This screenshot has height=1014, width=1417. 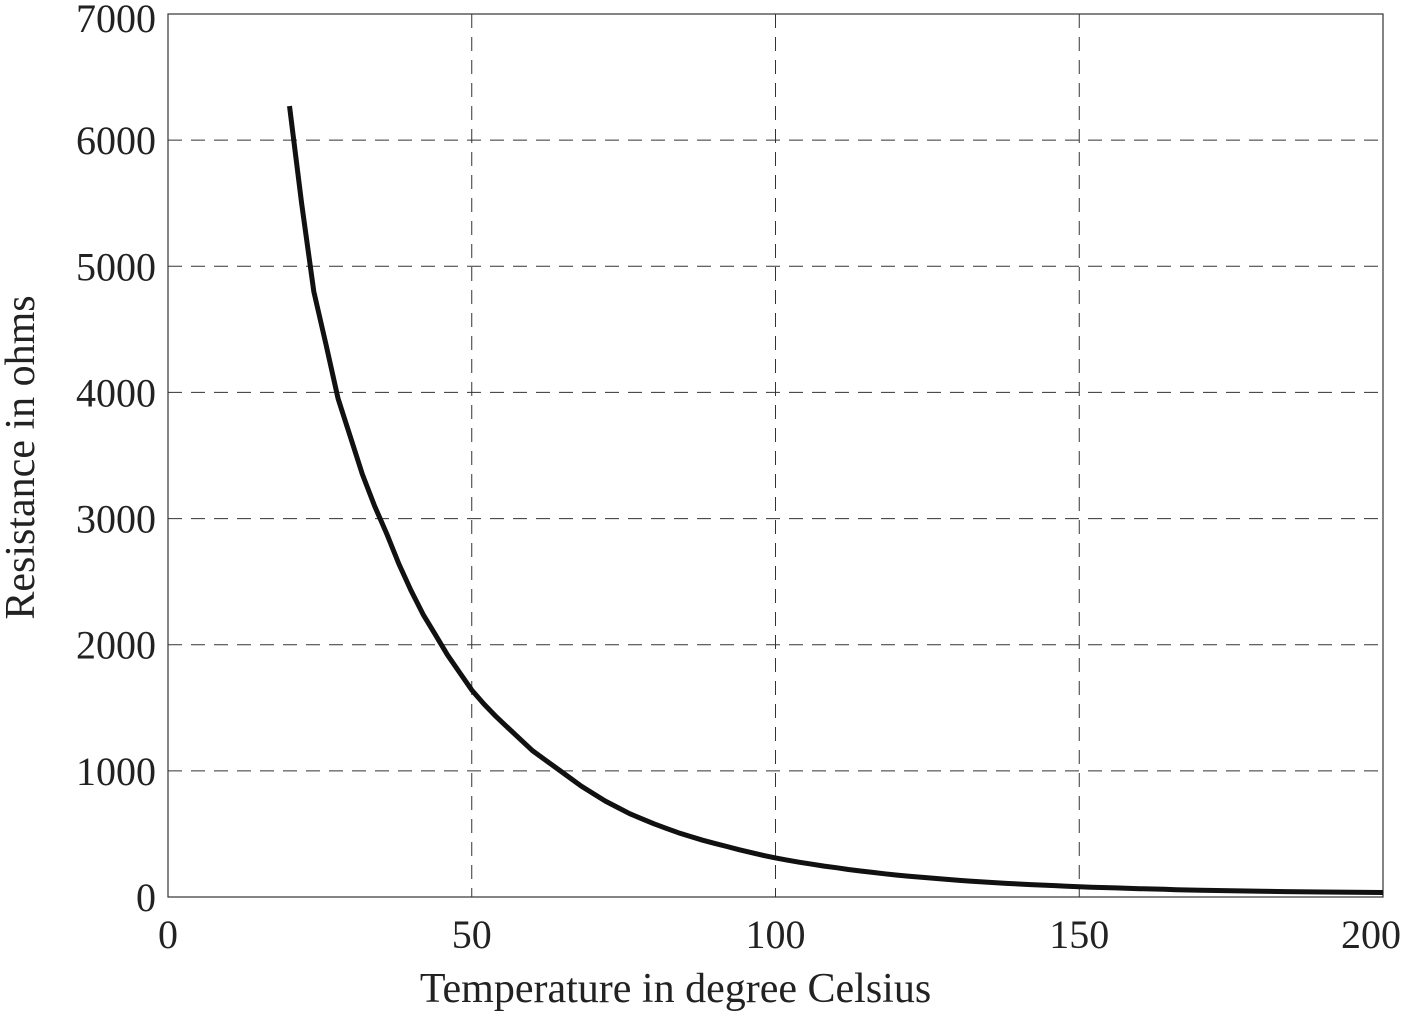 What do you see at coordinates (168, 934) in the screenshot?
I see `x-tick-label: 0` at bounding box center [168, 934].